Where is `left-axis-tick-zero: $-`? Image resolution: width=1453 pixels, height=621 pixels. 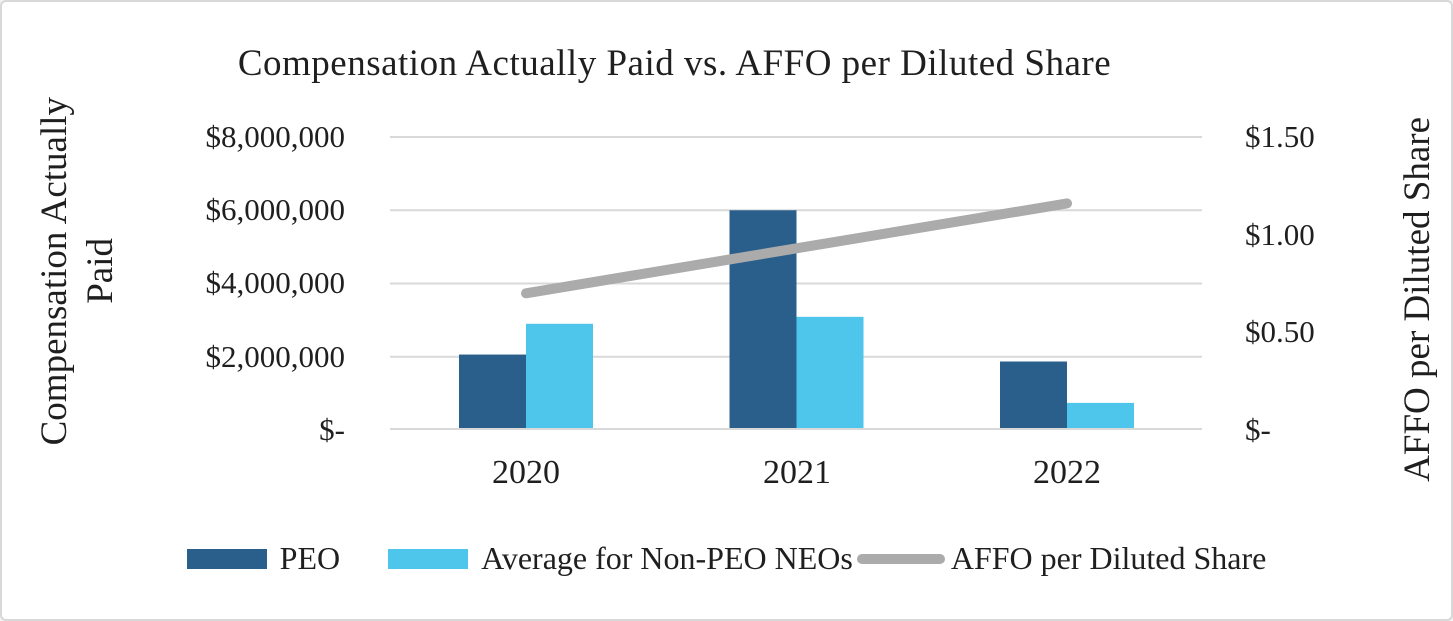
left-axis-tick-zero: $- is located at coordinates (332, 429).